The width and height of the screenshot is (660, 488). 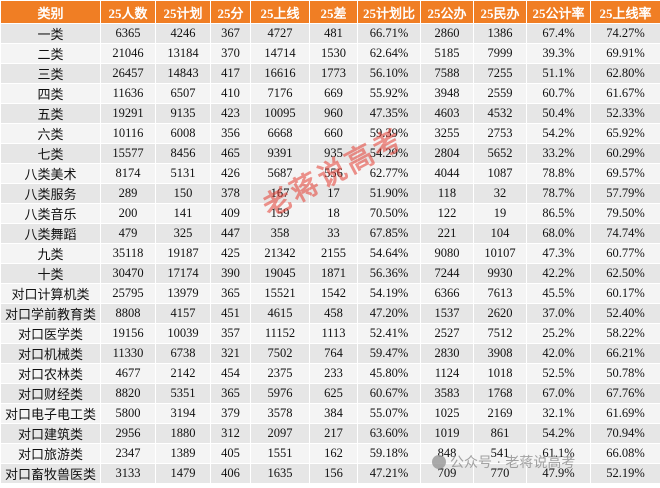 What do you see at coordinates (230, 173) in the screenshot?
I see `data-cell: 426` at bounding box center [230, 173].